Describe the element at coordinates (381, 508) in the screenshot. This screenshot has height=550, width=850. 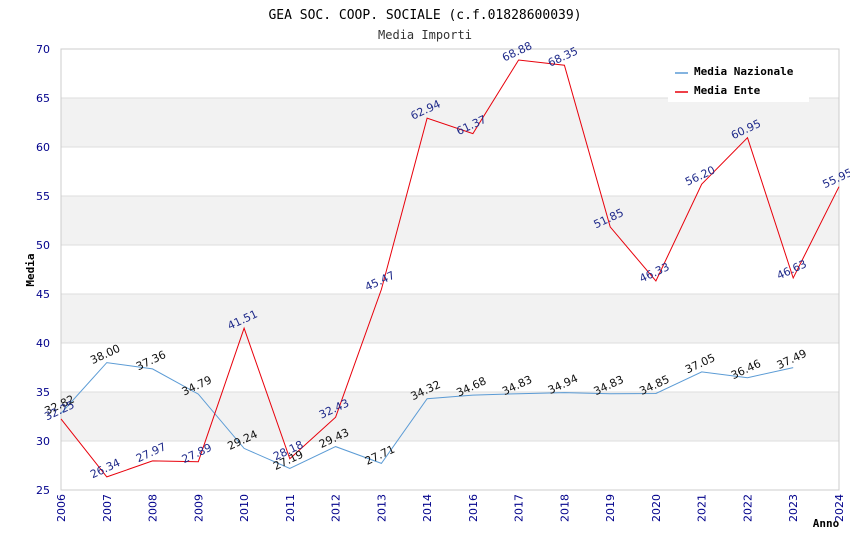
I see `x-tick-label: 2013` at that location.